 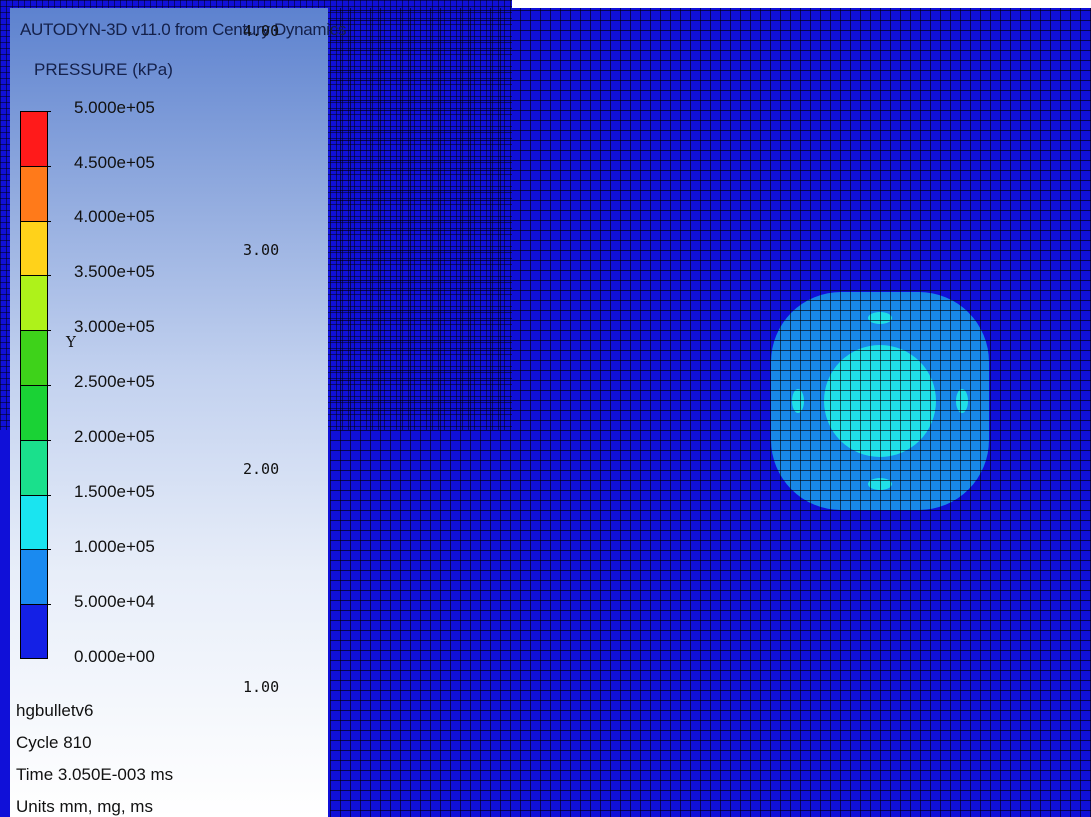 I want to click on y-axis-label: Y, so click(x=71, y=342).